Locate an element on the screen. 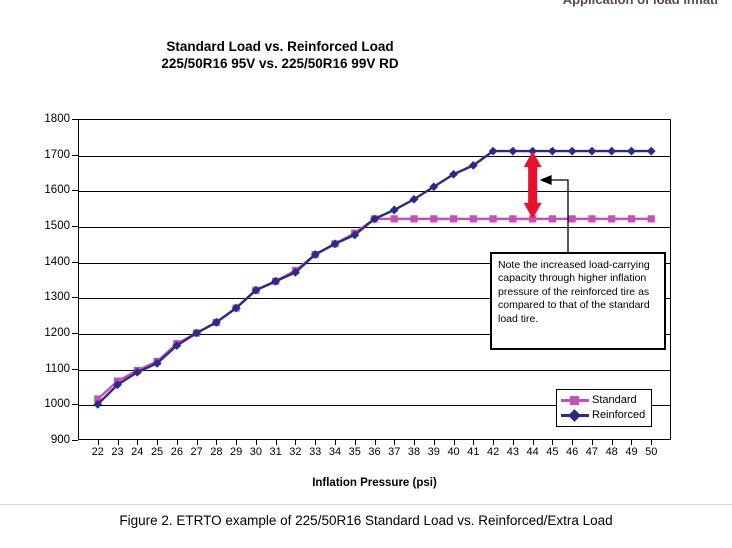  x-axis-tick-label: 34 is located at coordinates (335, 452).